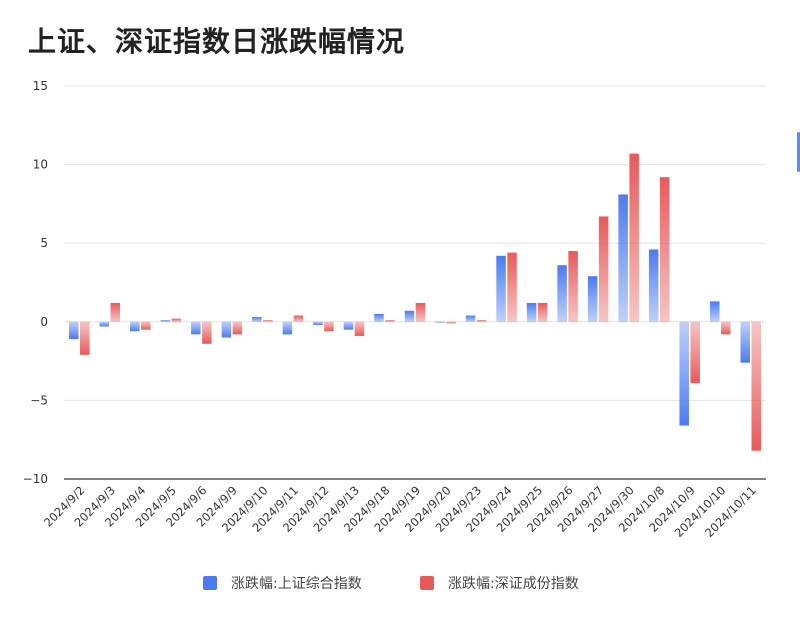 This screenshot has width=800, height=636. What do you see at coordinates (400, 585) in the screenshot?
I see `legend: 涨跌幅:上证综合指数 涨跌幅:深证成份指数` at bounding box center [400, 585].